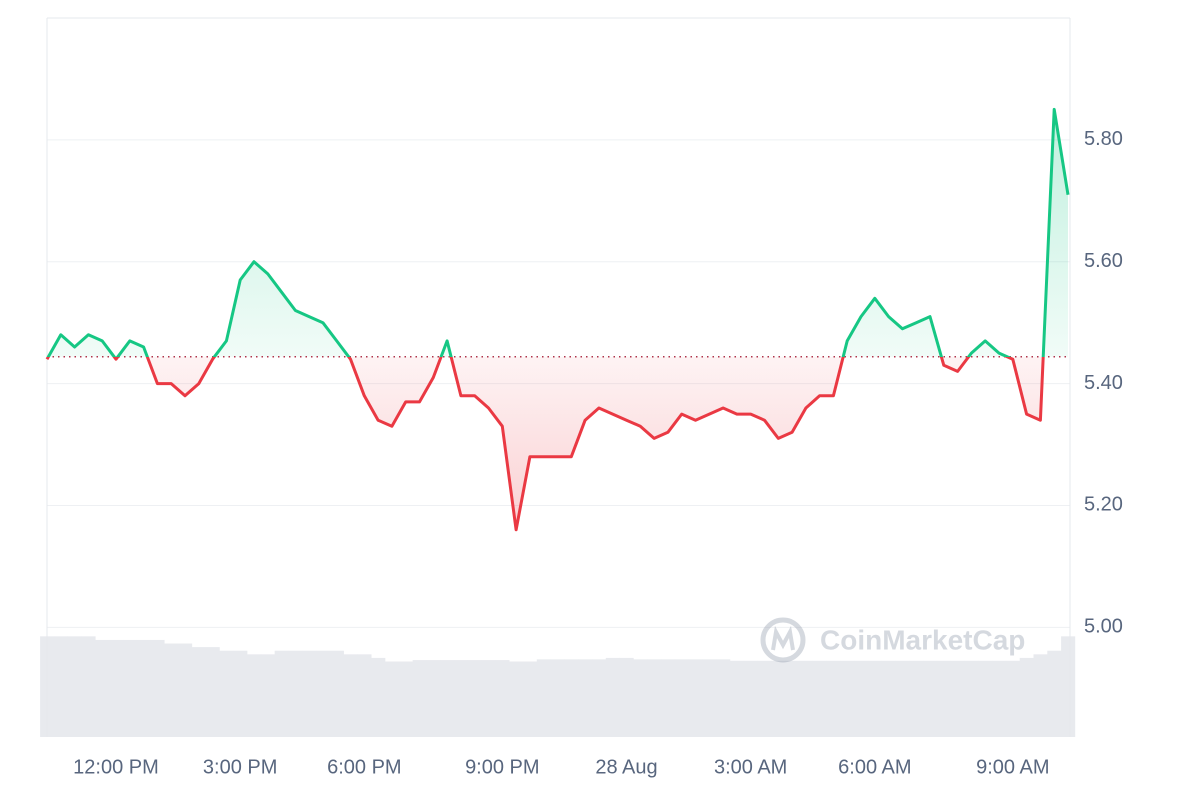 The width and height of the screenshot is (1200, 800). Describe the element at coordinates (1012, 767) in the screenshot. I see `x-tick-label: 9:00 AM` at that location.